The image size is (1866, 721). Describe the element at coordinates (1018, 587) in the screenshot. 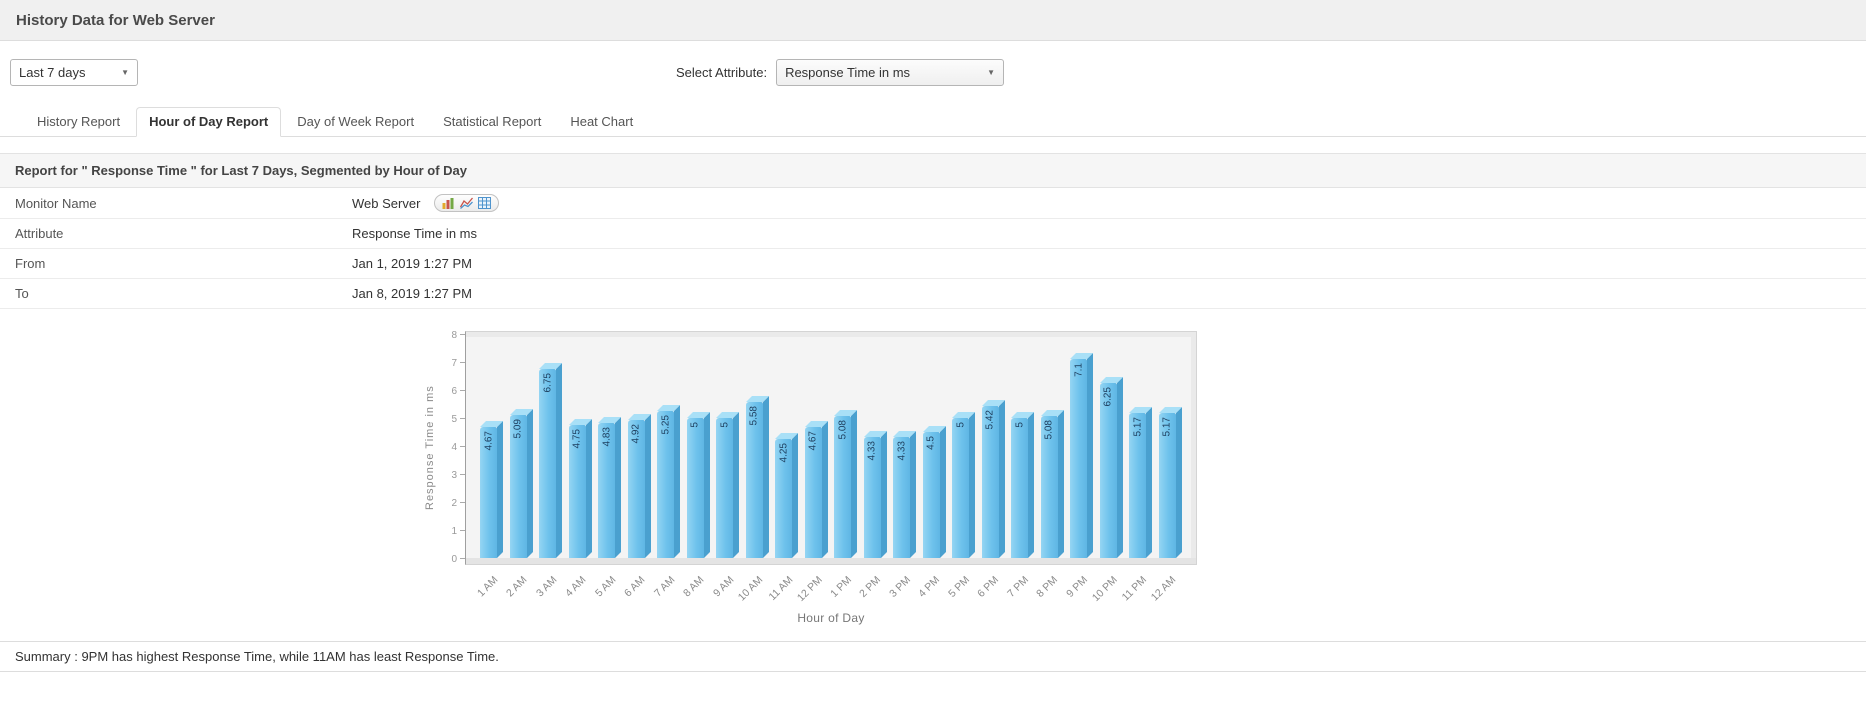

I see `x-axis-tick-label: 7 PM` at that location.